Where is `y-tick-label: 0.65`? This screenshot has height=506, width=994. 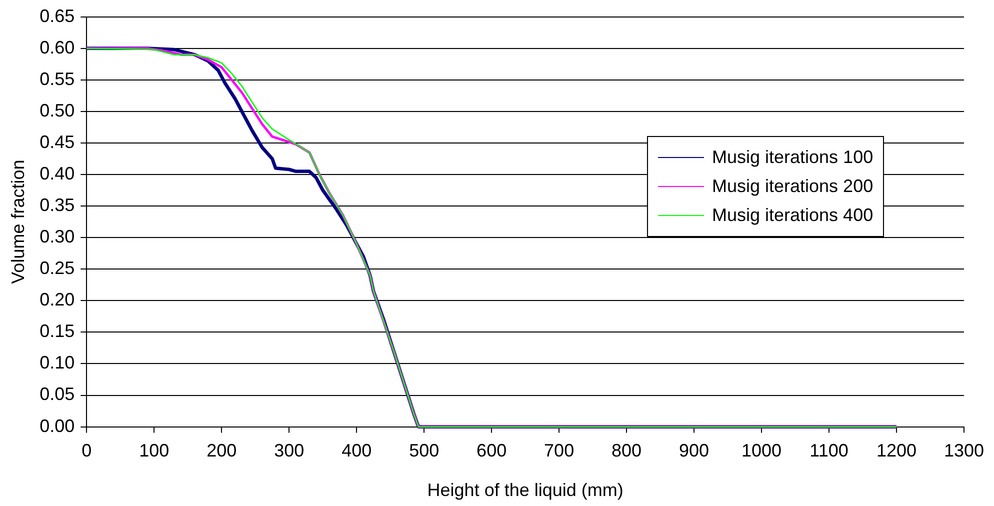 y-tick-label: 0.65 is located at coordinates (57, 16).